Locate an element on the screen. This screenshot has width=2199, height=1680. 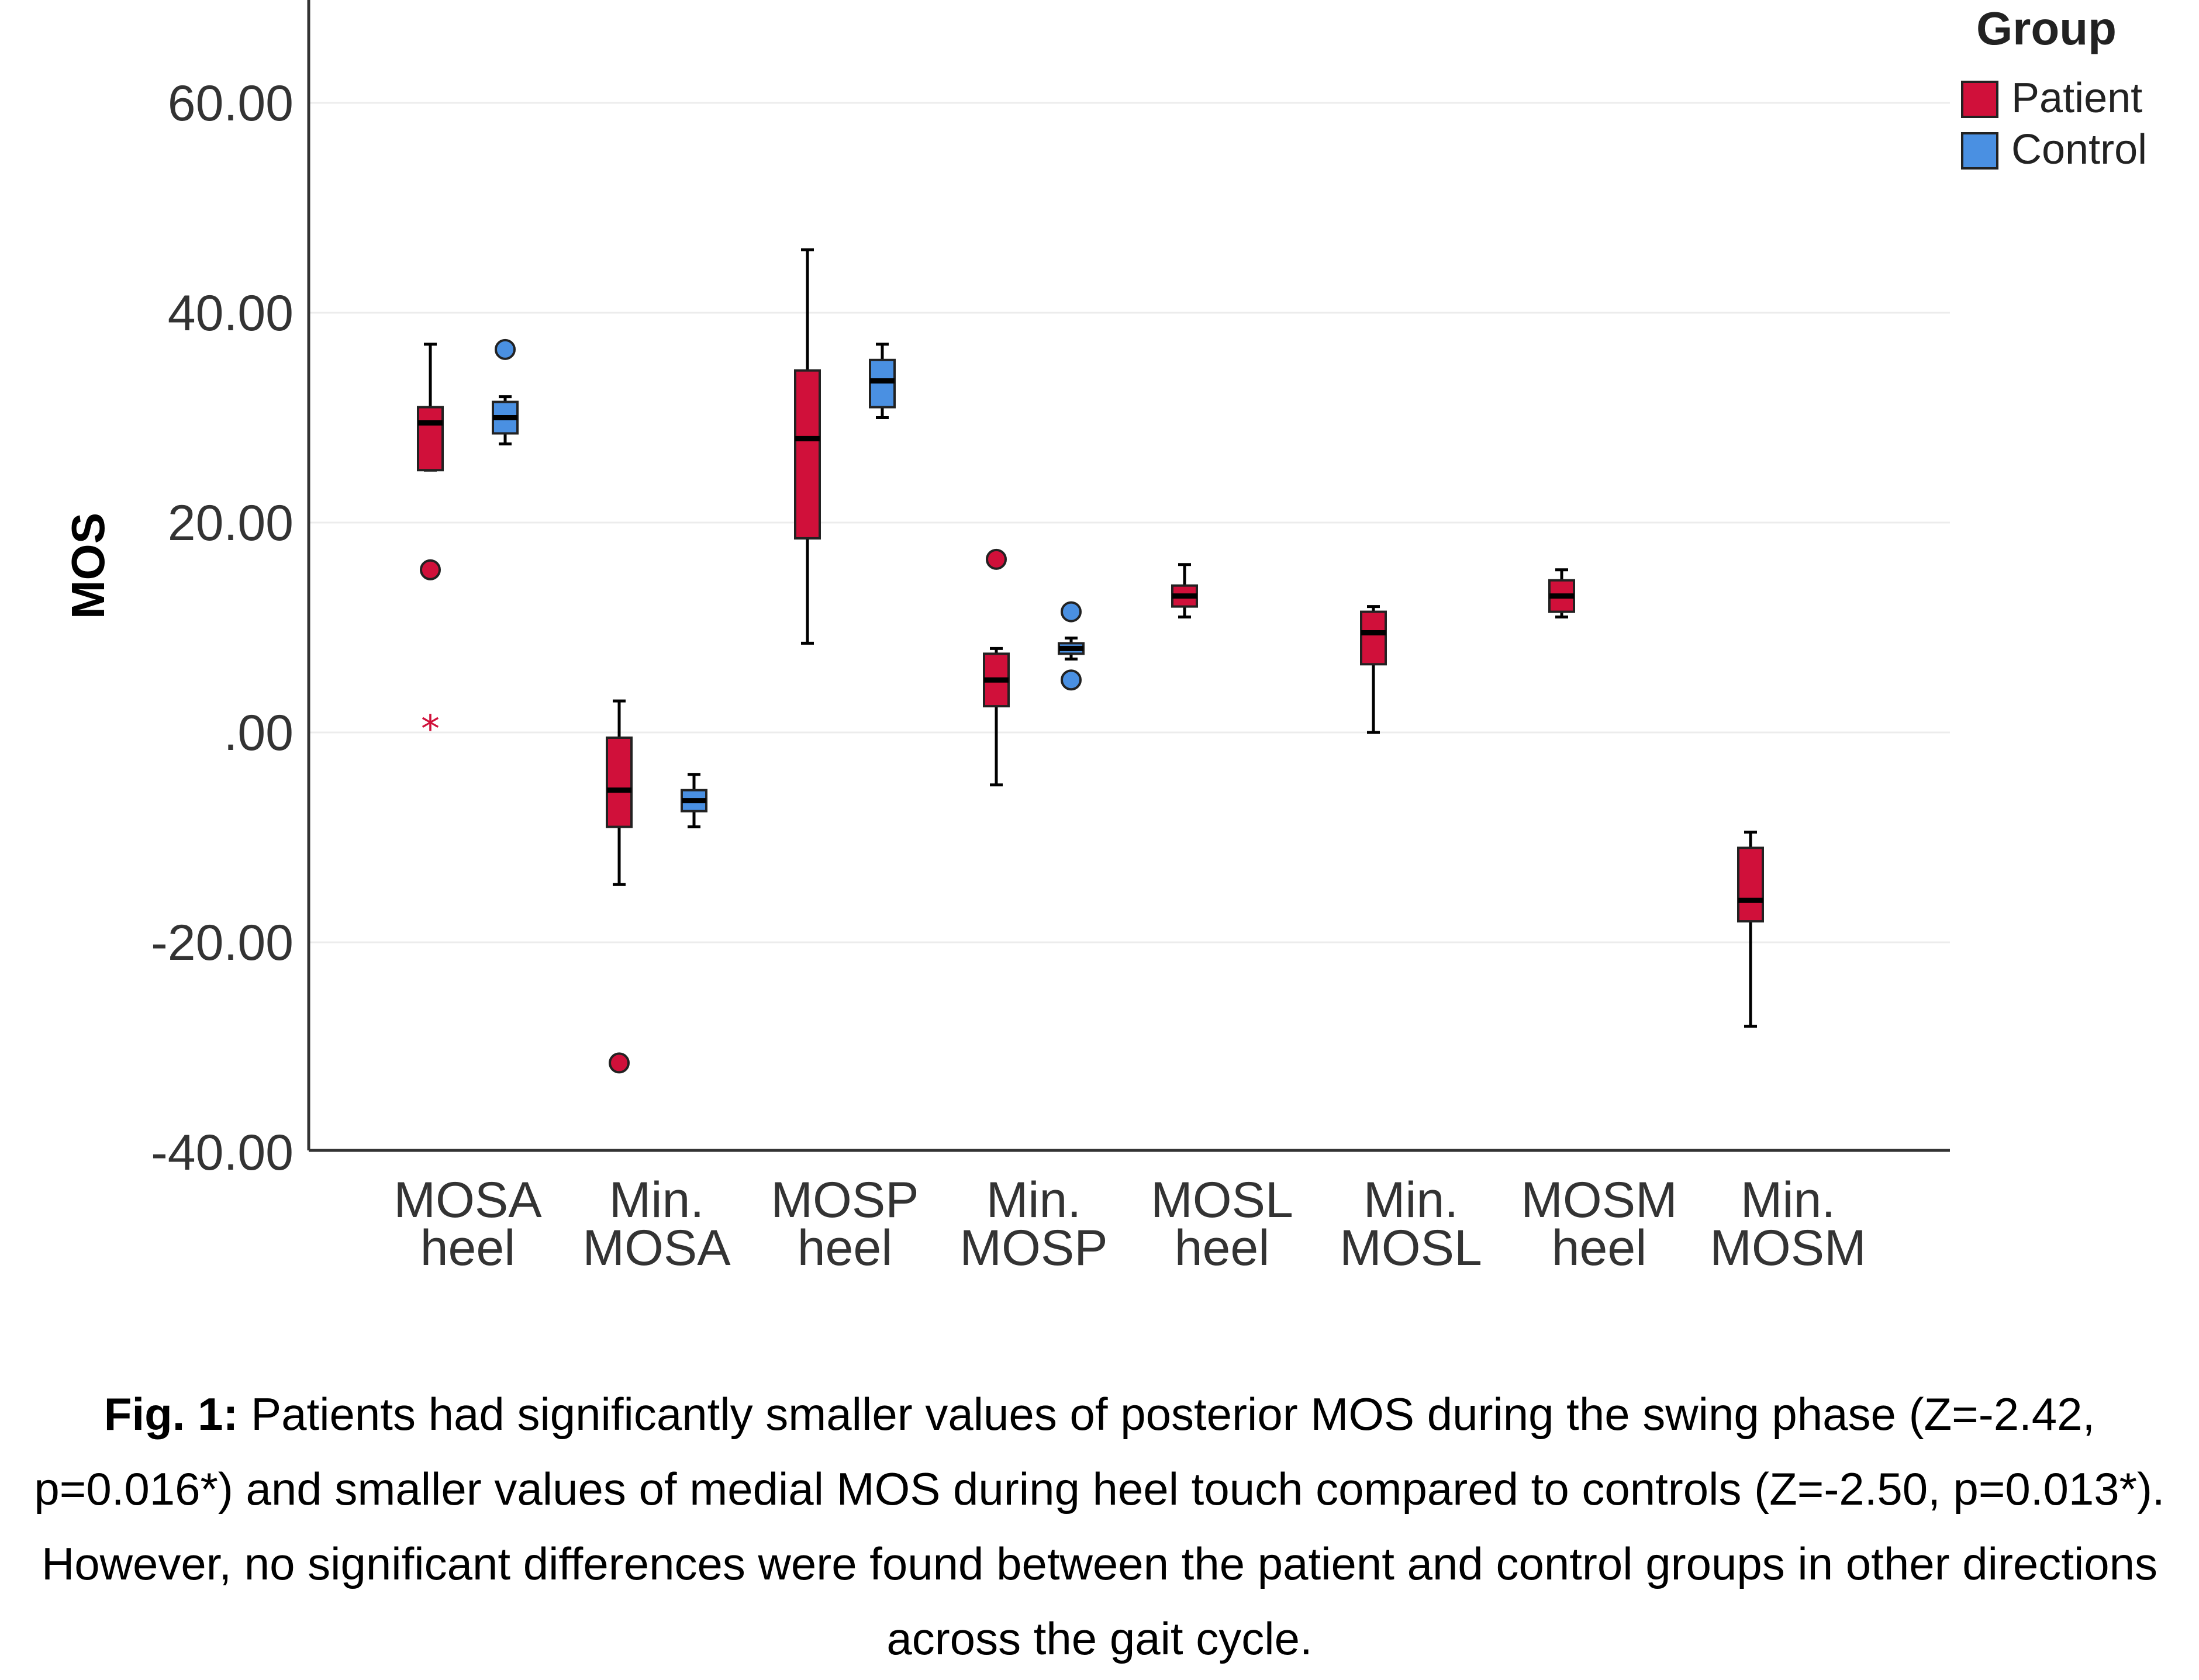
y-axis-title: MOS is located at coordinates (88, 566).